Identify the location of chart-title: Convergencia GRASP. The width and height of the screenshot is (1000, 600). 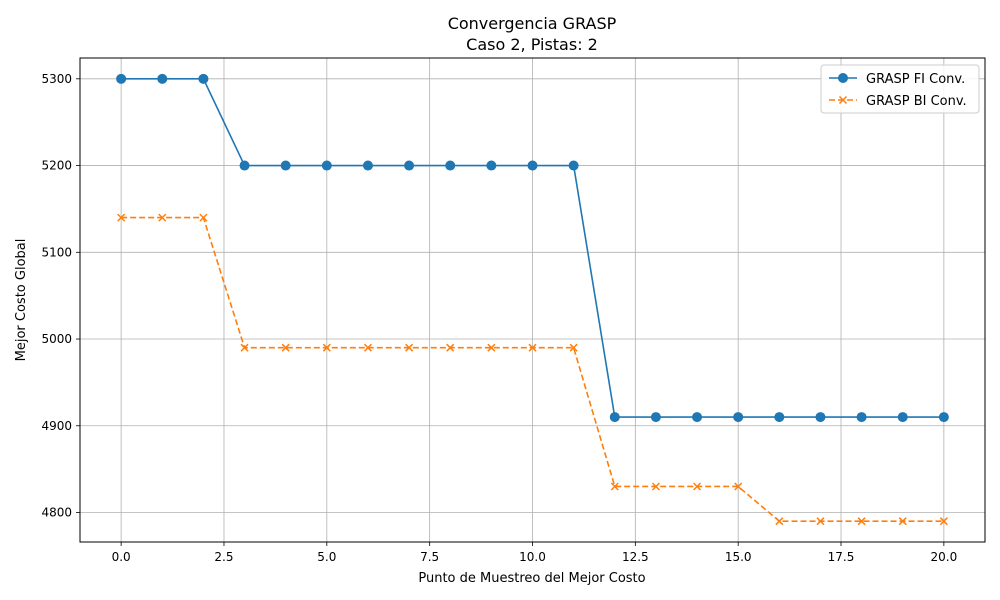
(532, 23).